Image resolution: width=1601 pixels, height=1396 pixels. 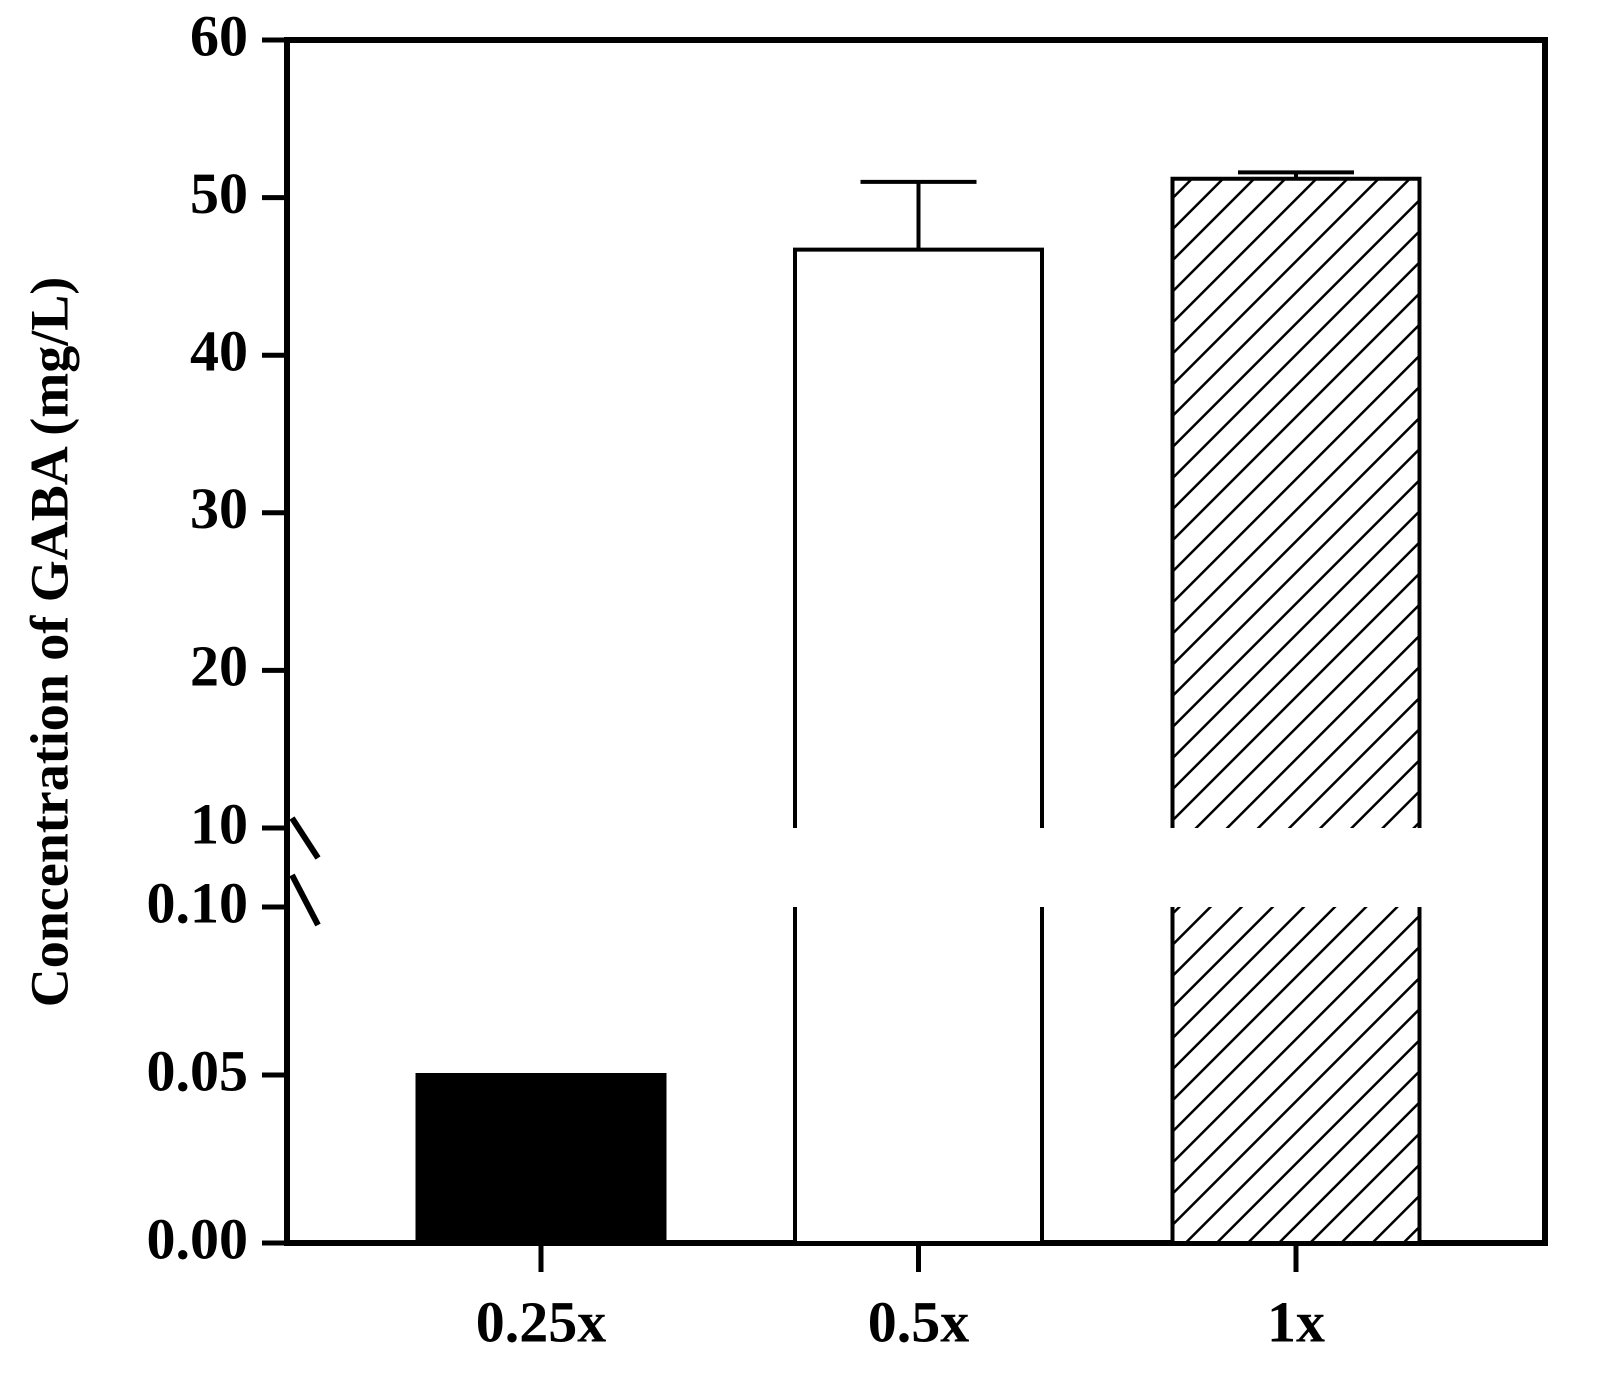 What do you see at coordinates (198, 902) in the screenshot?
I see `y-tick-label: 0.10` at bounding box center [198, 902].